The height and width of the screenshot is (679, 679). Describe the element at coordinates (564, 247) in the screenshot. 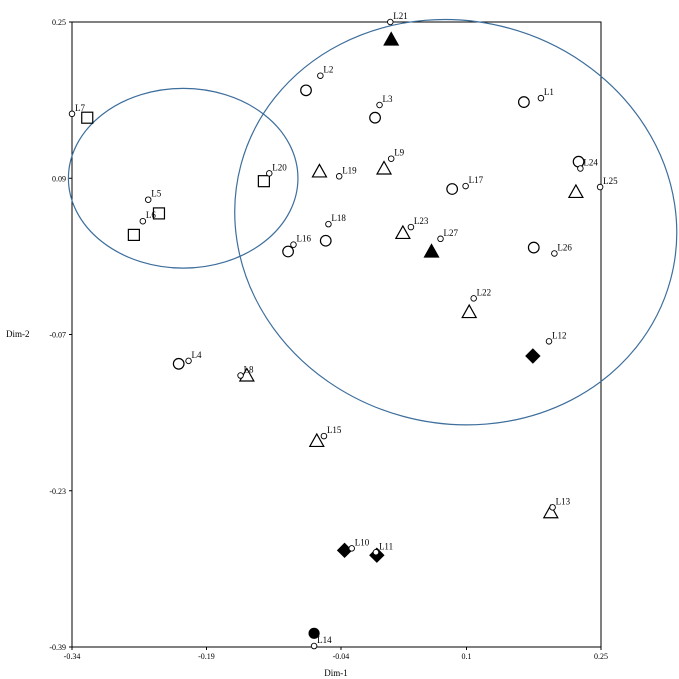

I see `point-label-l26: L26` at that location.